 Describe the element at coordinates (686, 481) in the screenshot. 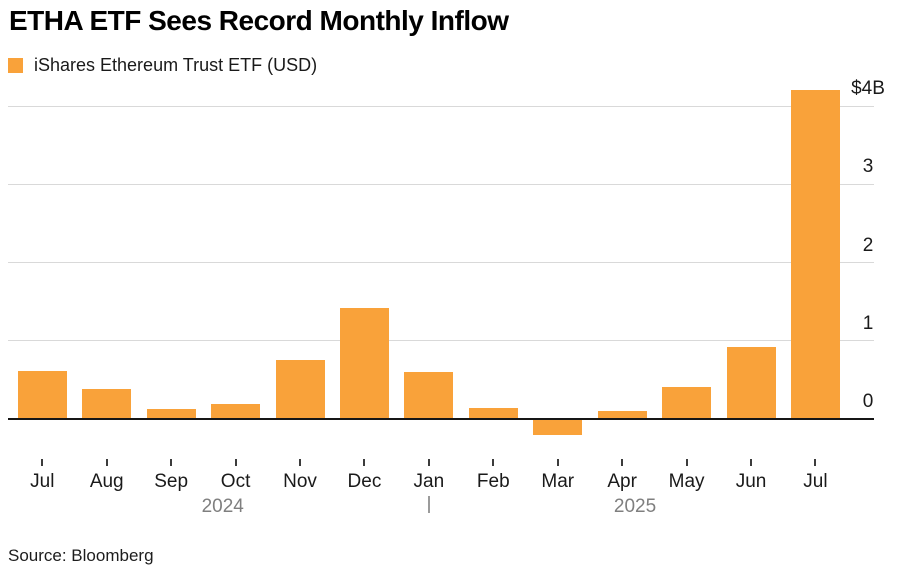

I see `x-axis-month-label: May` at that location.